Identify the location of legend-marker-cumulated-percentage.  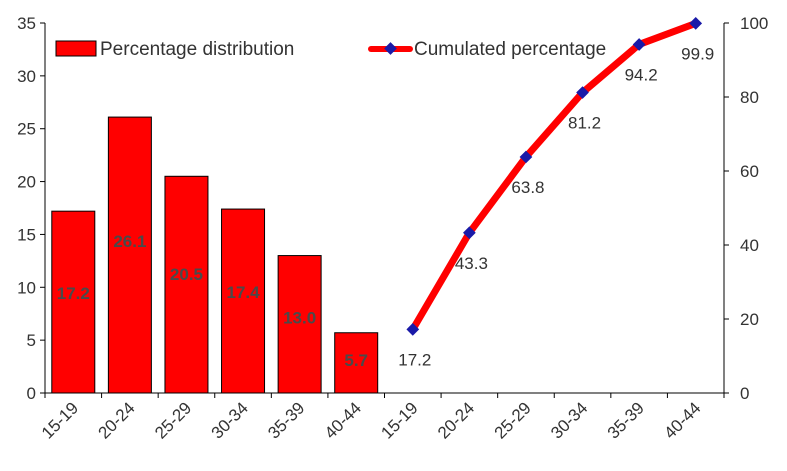
(390, 48).